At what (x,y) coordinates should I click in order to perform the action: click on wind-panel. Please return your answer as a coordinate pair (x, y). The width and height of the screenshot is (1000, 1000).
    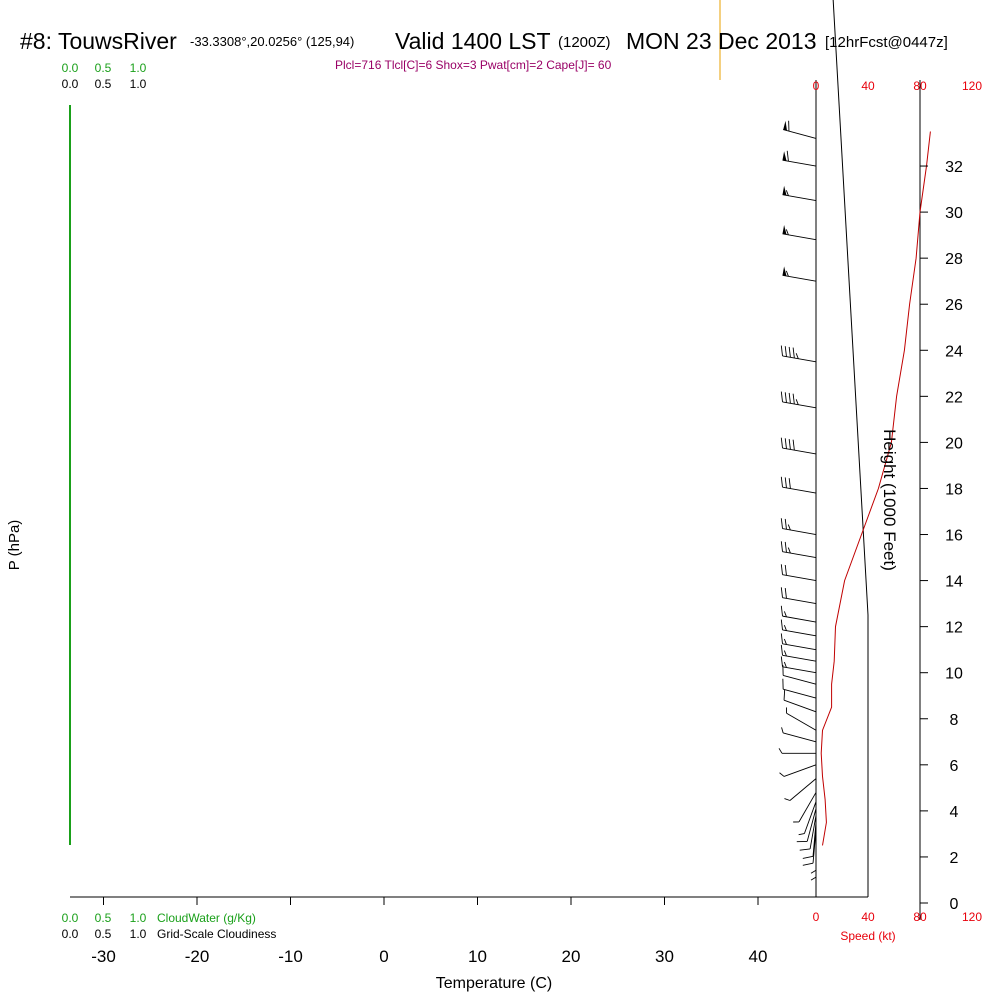
    Looking at the image, I should click on (854, 500).